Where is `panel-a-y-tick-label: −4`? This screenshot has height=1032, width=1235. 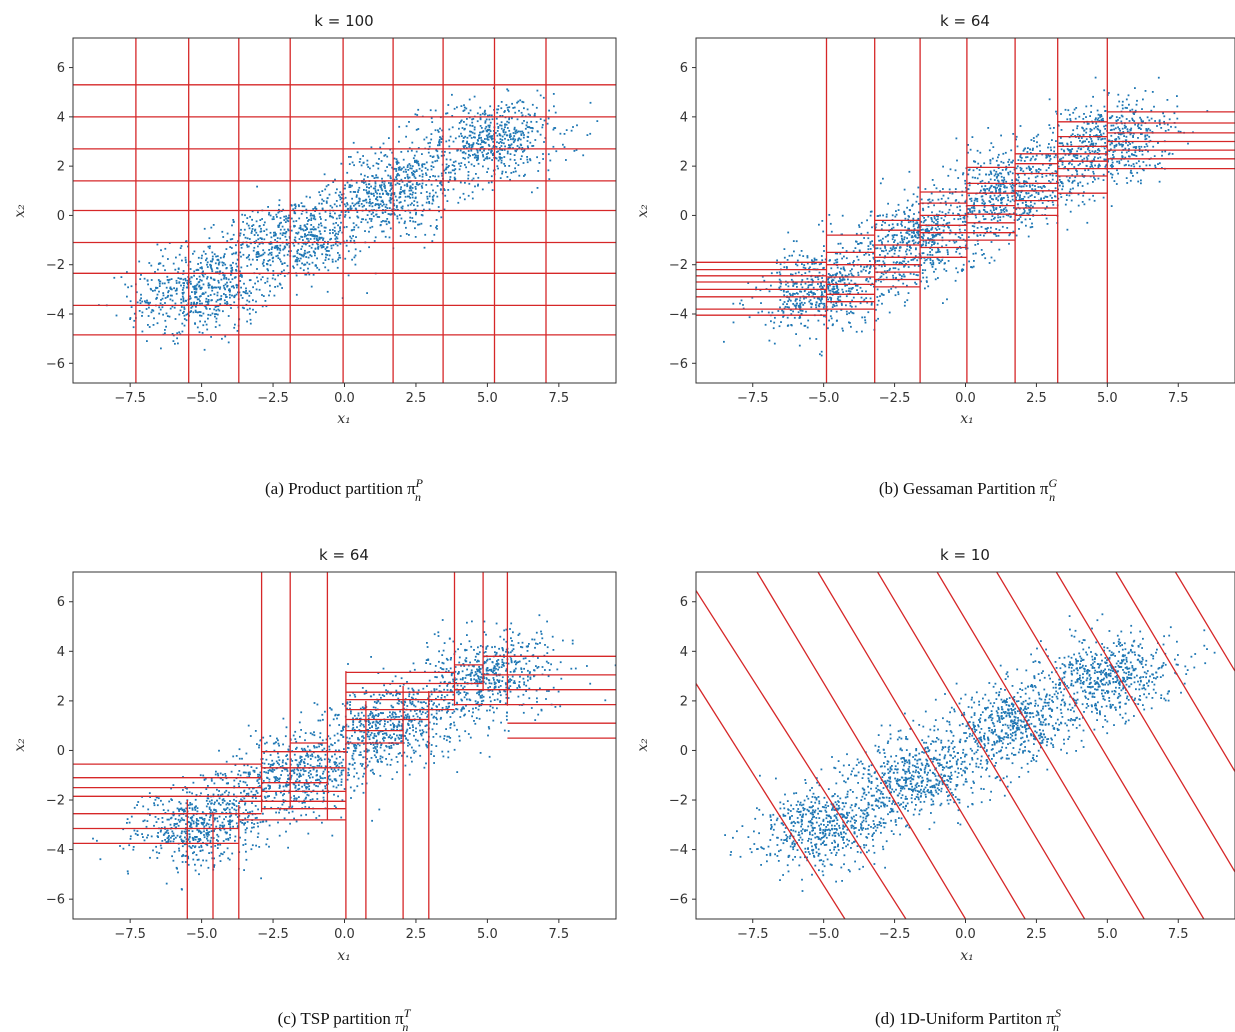
panel-a-y-tick-label: −4 is located at coordinates (55, 315).